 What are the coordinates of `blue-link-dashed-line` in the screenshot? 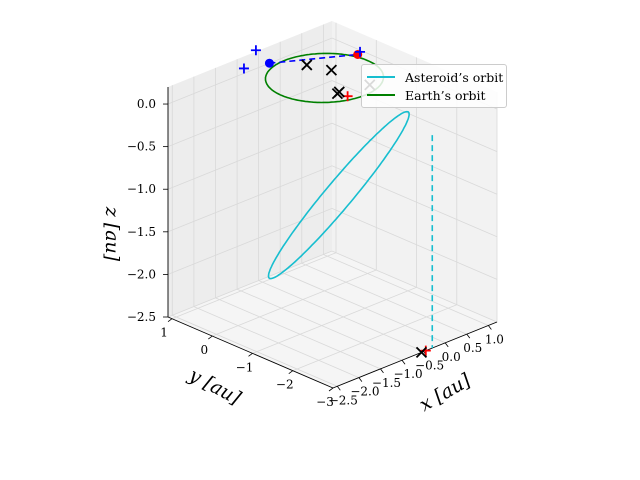 It's located at (313, 59).